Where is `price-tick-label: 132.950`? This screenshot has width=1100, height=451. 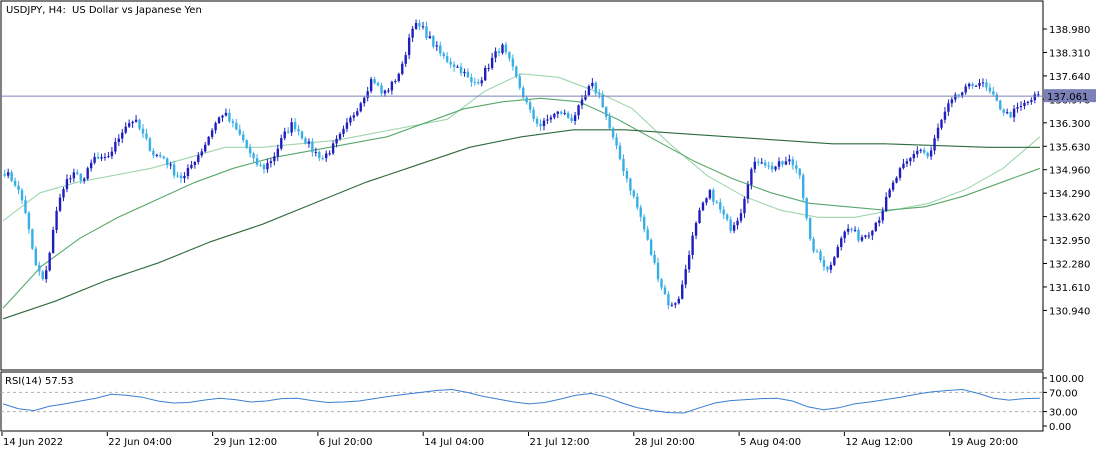 price-tick-label: 132.950 is located at coordinates (1069, 241).